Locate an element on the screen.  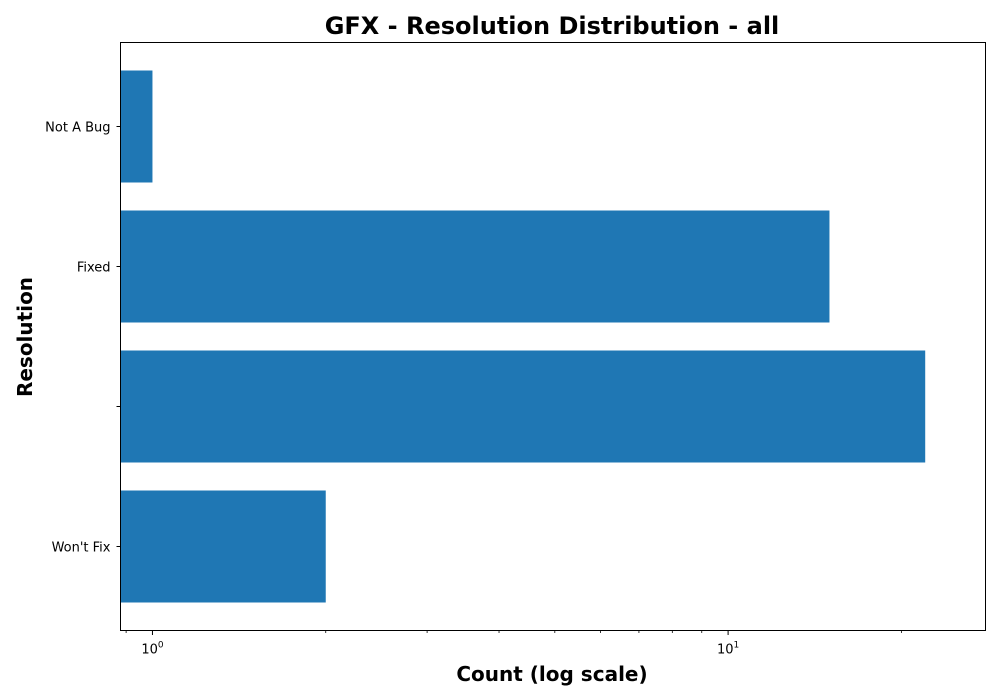
chart-title: GFX - Resolution Distribution - all is located at coordinates (552, 26).